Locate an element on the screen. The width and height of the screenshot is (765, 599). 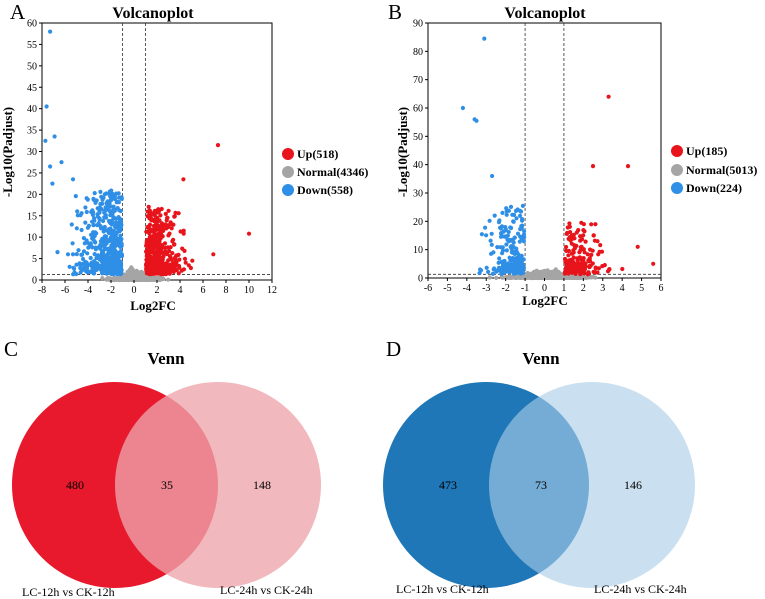
panel-b-legend-down: Down(224) is located at coordinates (714, 188).